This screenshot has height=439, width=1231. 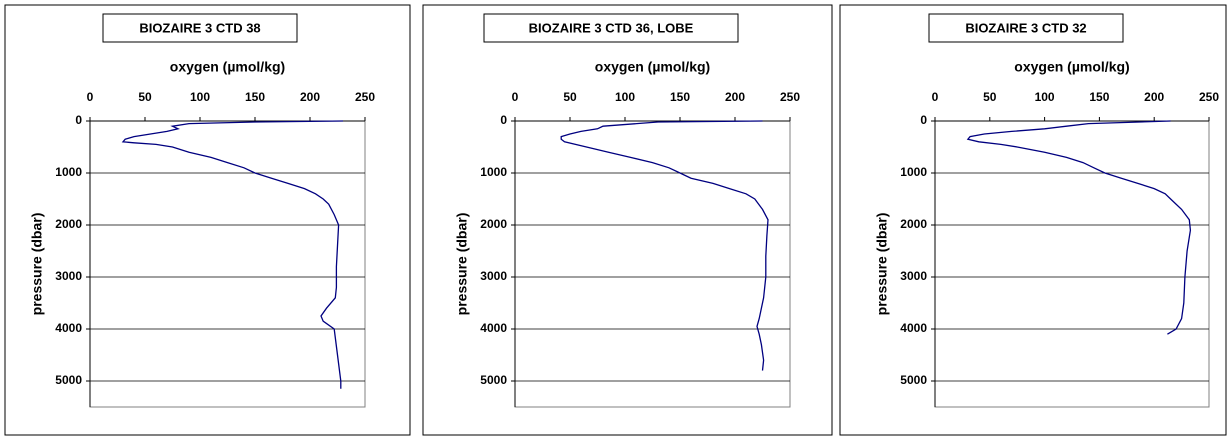 I want to click on chart-title: BIOZAIRE 3 CTD 38, so click(x=199, y=27).